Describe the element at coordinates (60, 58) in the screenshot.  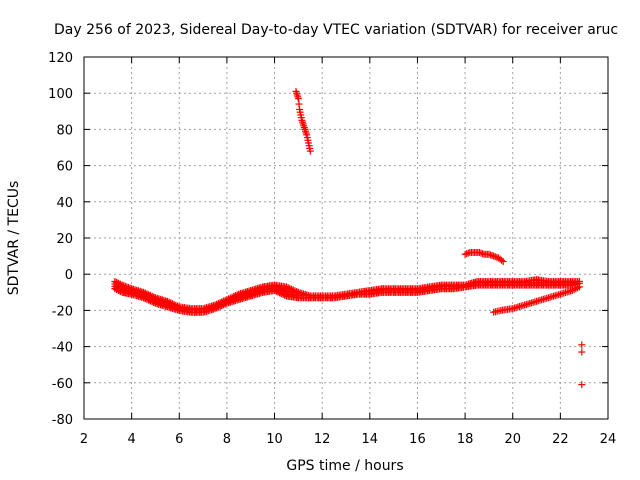
I see `y-tick-label: 120` at that location.